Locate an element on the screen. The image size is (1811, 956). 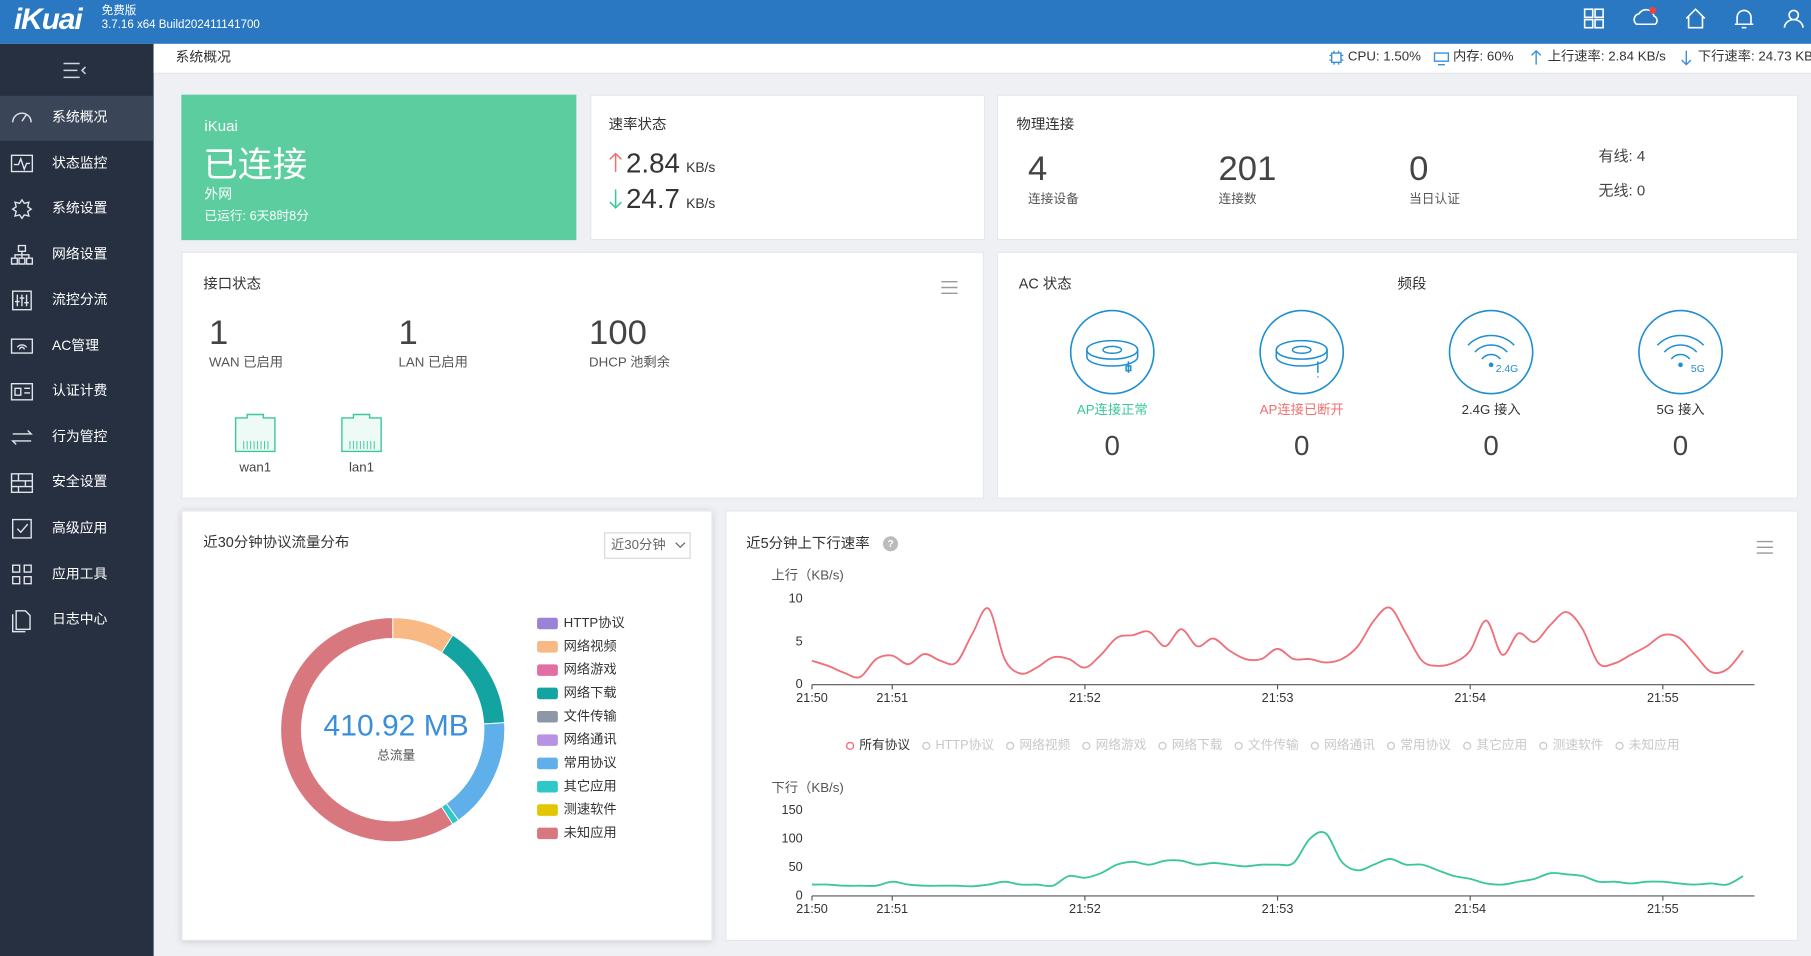
card-title: 速率状态 is located at coordinates (637, 124).